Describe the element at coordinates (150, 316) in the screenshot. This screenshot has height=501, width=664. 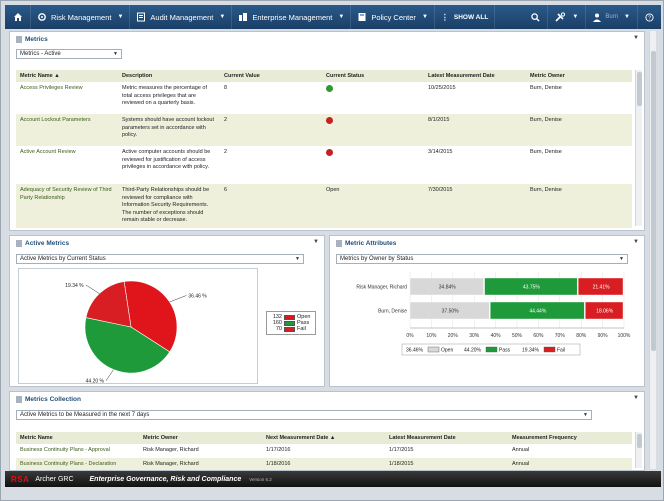
I see `pie-slice-open` at that location.